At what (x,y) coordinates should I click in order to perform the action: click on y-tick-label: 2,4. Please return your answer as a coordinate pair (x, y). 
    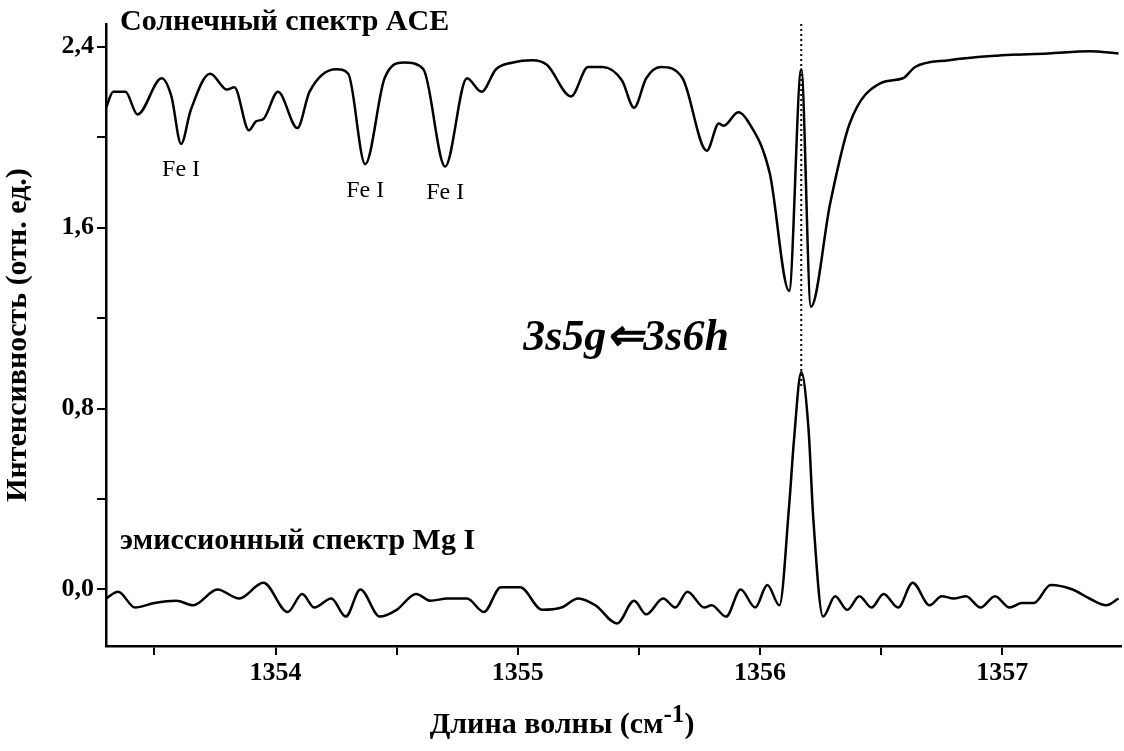
    Looking at the image, I should click on (77, 45).